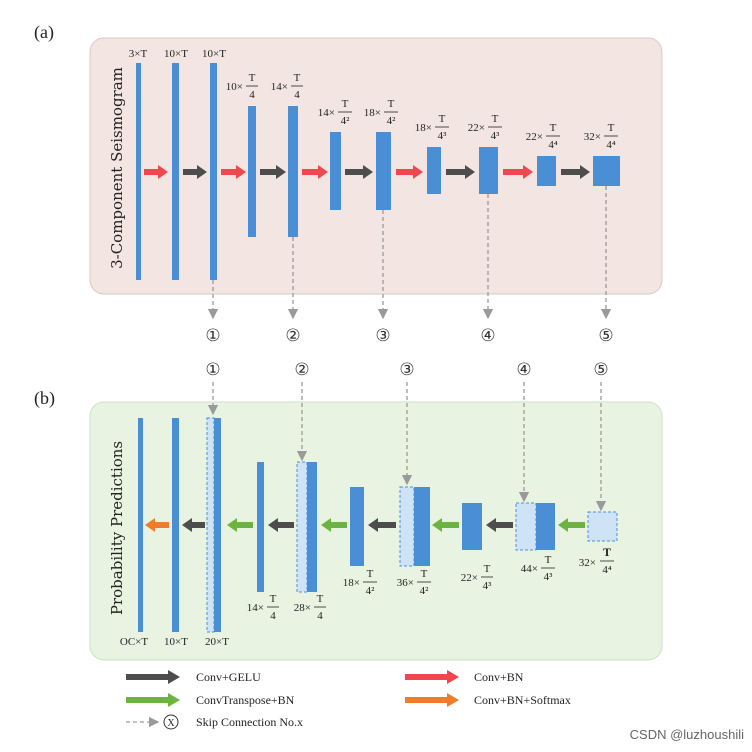 The width and height of the screenshot is (752, 752). I want to click on dim-label-b10: 32× T 4⁴, so click(596, 560).